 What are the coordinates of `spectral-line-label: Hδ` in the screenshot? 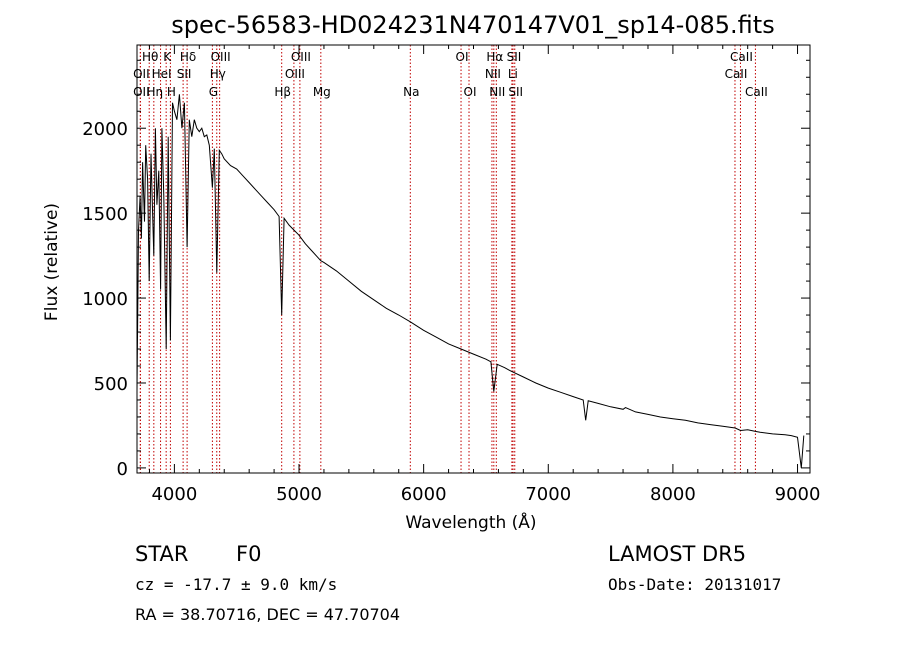 It's located at (188, 57).